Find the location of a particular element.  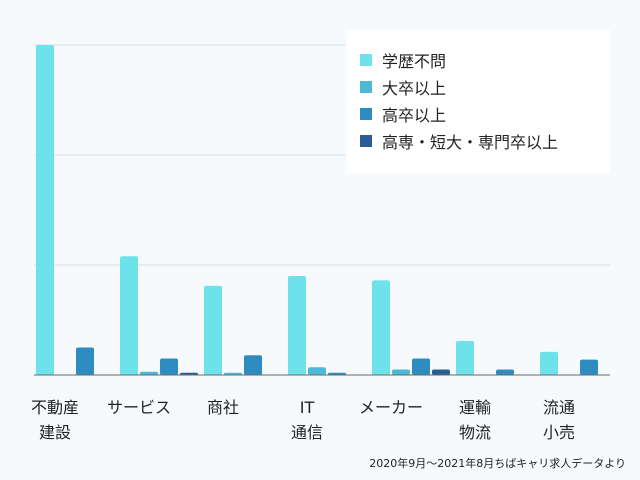

source-note: 2020年9月〜2021年8月ちばキャリ求人データより is located at coordinates (497, 463).